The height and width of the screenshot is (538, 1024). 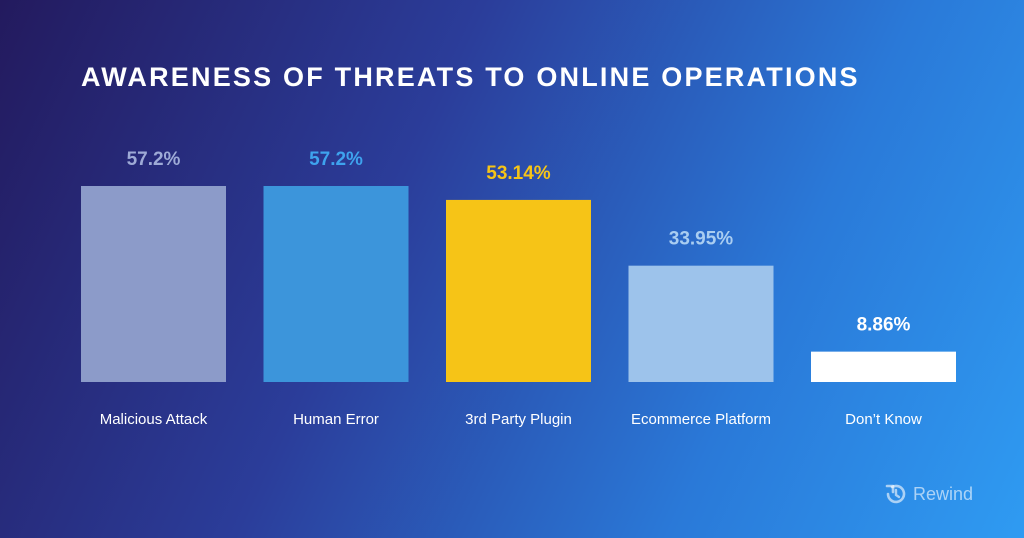 I want to click on value-label-4: 8.86%, so click(x=884, y=325).